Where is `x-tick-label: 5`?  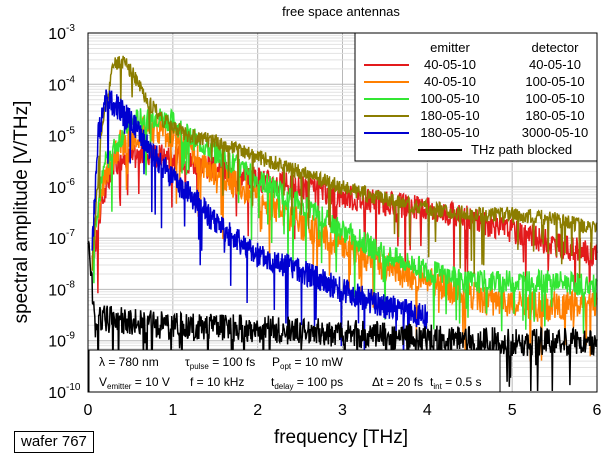
x-tick-label: 5 is located at coordinates (512, 410).